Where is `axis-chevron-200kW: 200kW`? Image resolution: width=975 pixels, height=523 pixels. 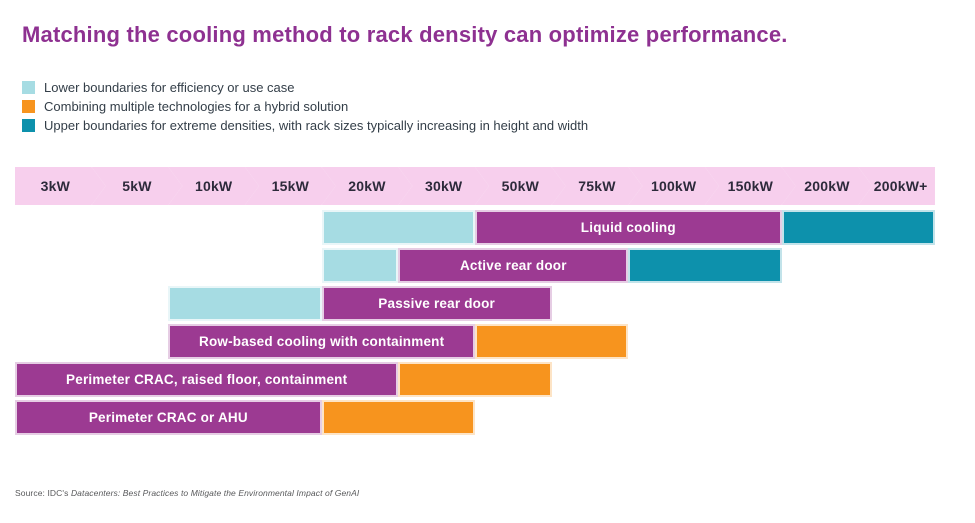
axis-chevron-200kW: 200kW is located at coordinates (827, 186).